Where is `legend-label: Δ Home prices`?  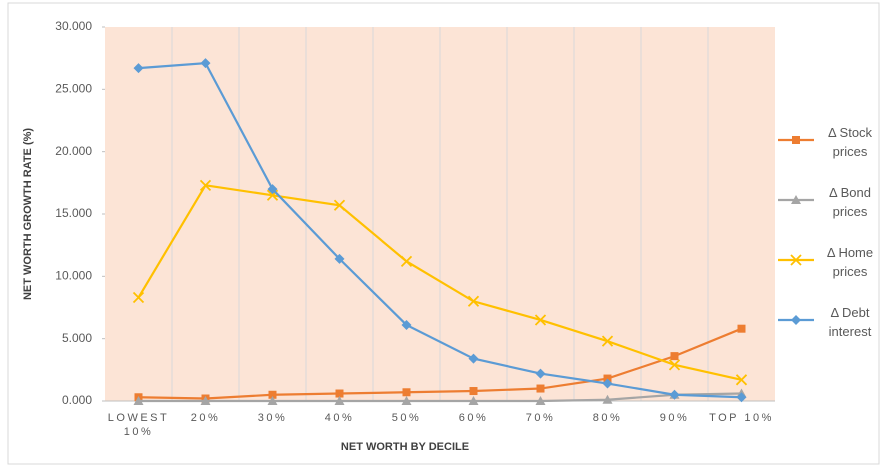 legend-label: Δ Home prices is located at coordinates (850, 262).